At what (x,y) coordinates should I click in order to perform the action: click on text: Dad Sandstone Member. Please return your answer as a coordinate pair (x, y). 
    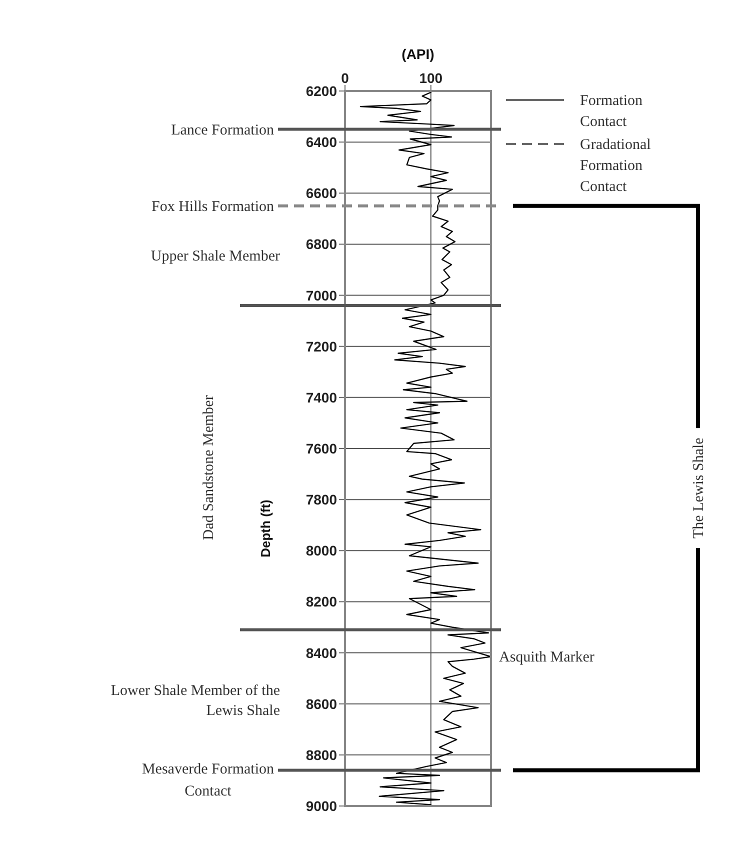
    Looking at the image, I should click on (209, 467).